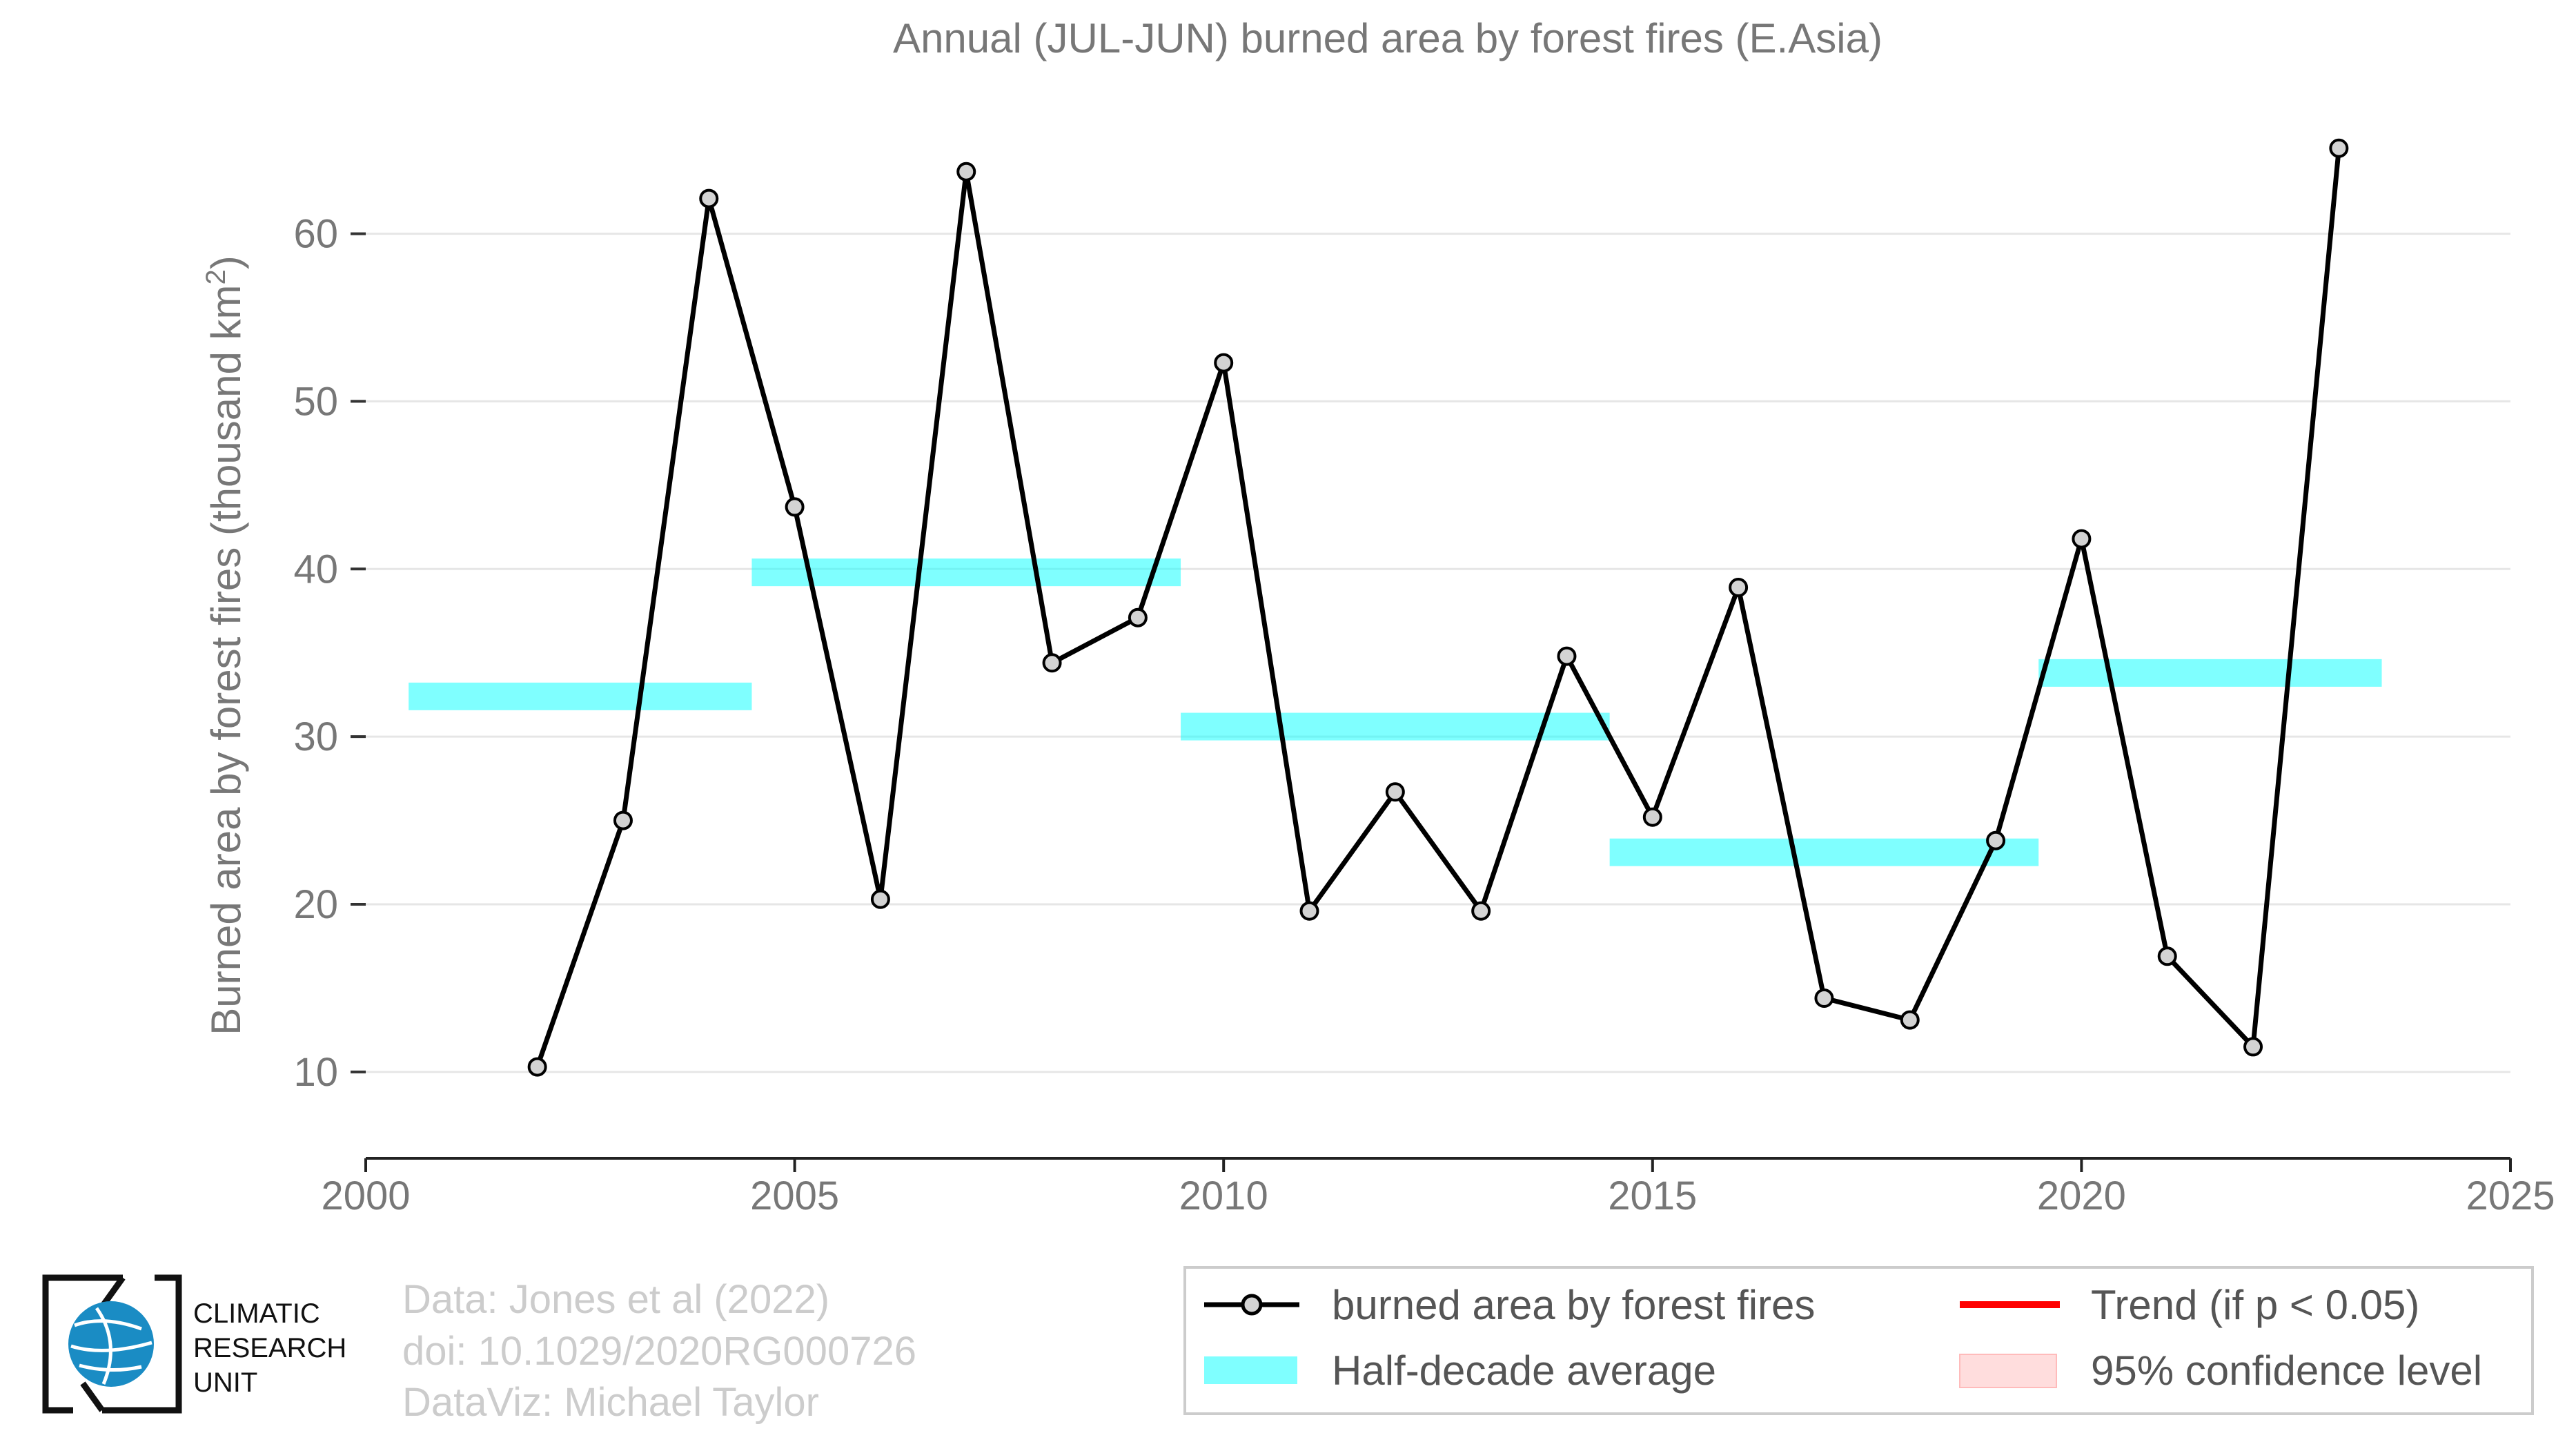  What do you see at coordinates (2081, 1196) in the screenshot?
I see `x-tick-label-2020: 2020` at bounding box center [2081, 1196].